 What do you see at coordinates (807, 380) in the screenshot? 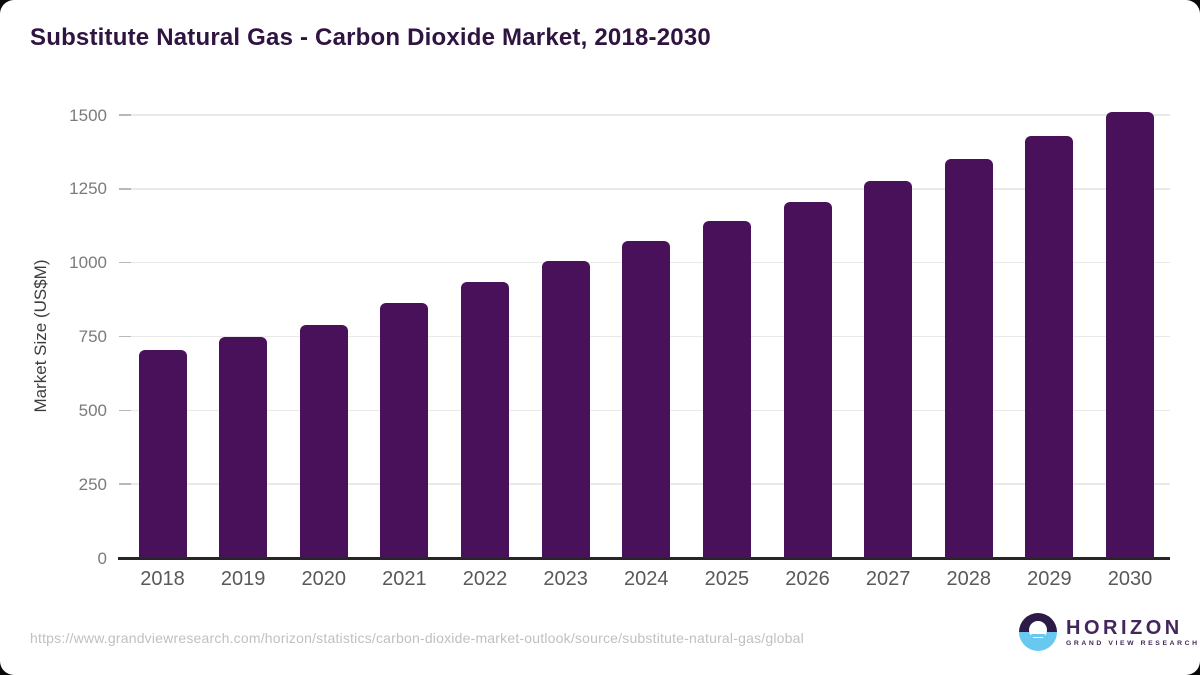
I see `bar-2026` at bounding box center [807, 380].